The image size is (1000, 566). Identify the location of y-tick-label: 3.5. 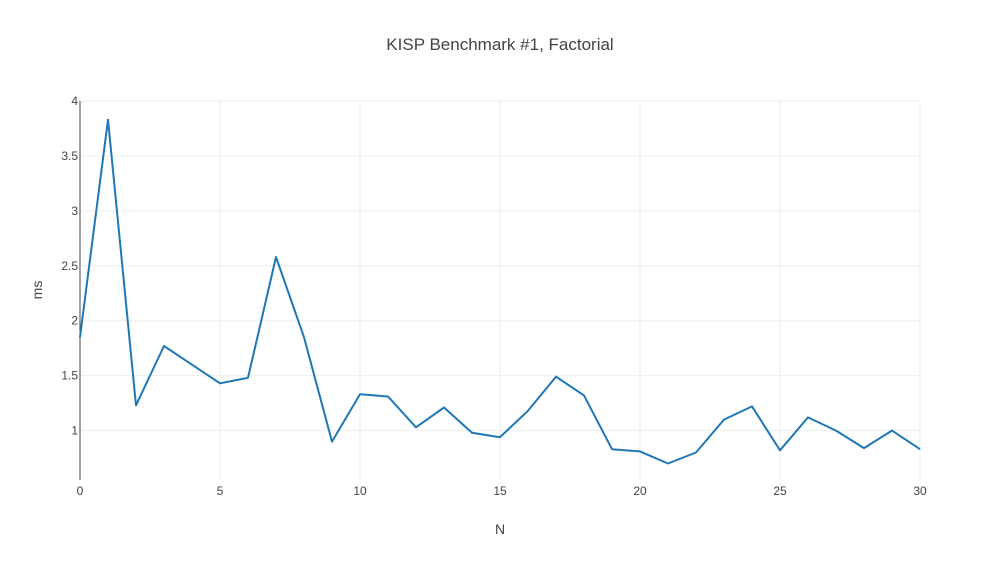
(69, 156).